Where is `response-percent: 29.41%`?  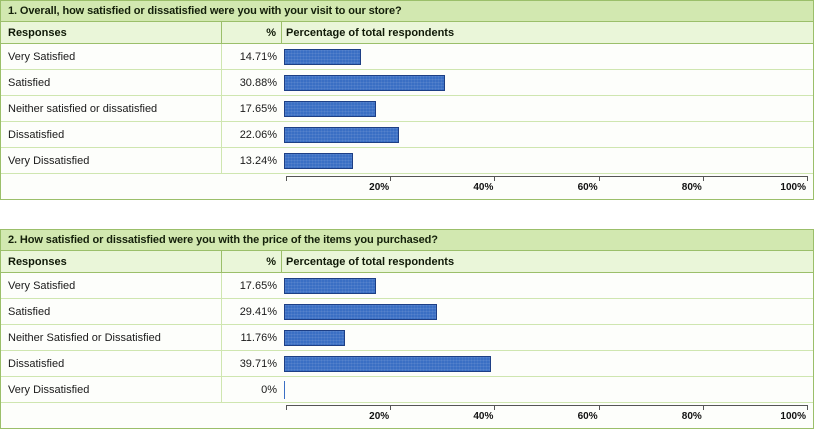
response-percent: 29.41% is located at coordinates (258, 311).